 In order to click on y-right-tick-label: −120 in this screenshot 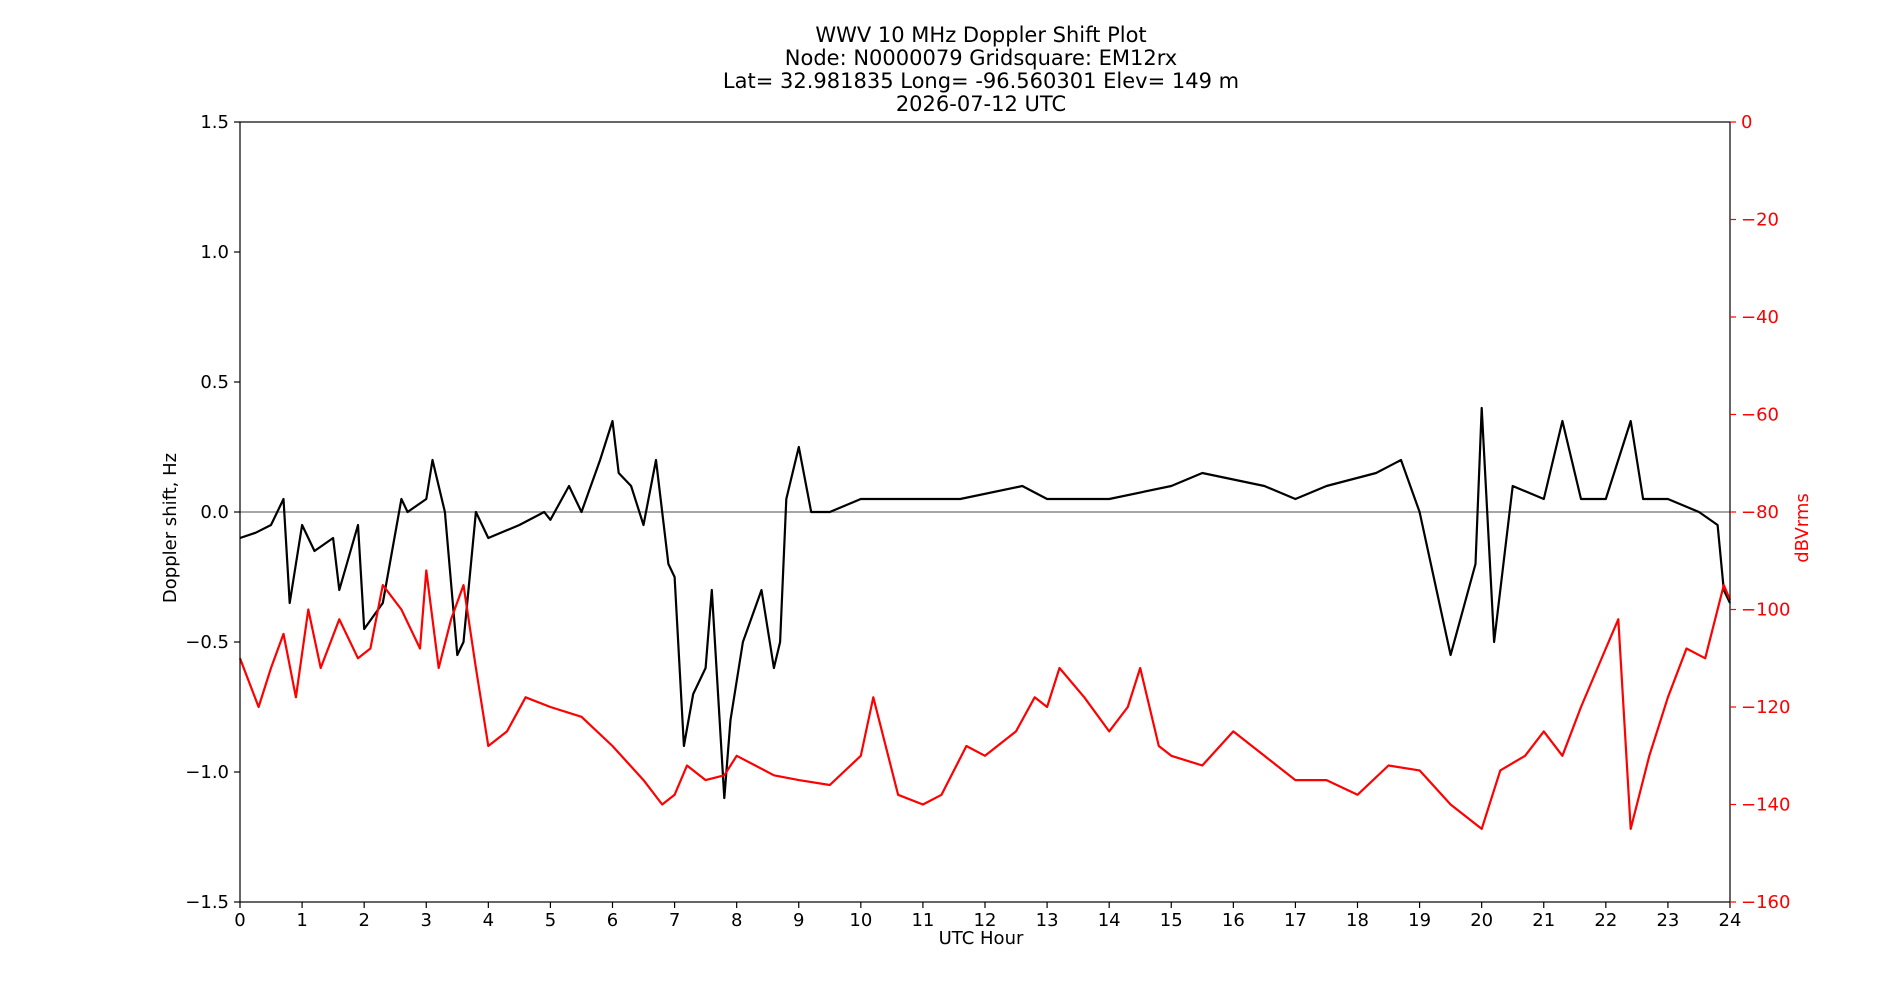, I will do `click(1765, 707)`.